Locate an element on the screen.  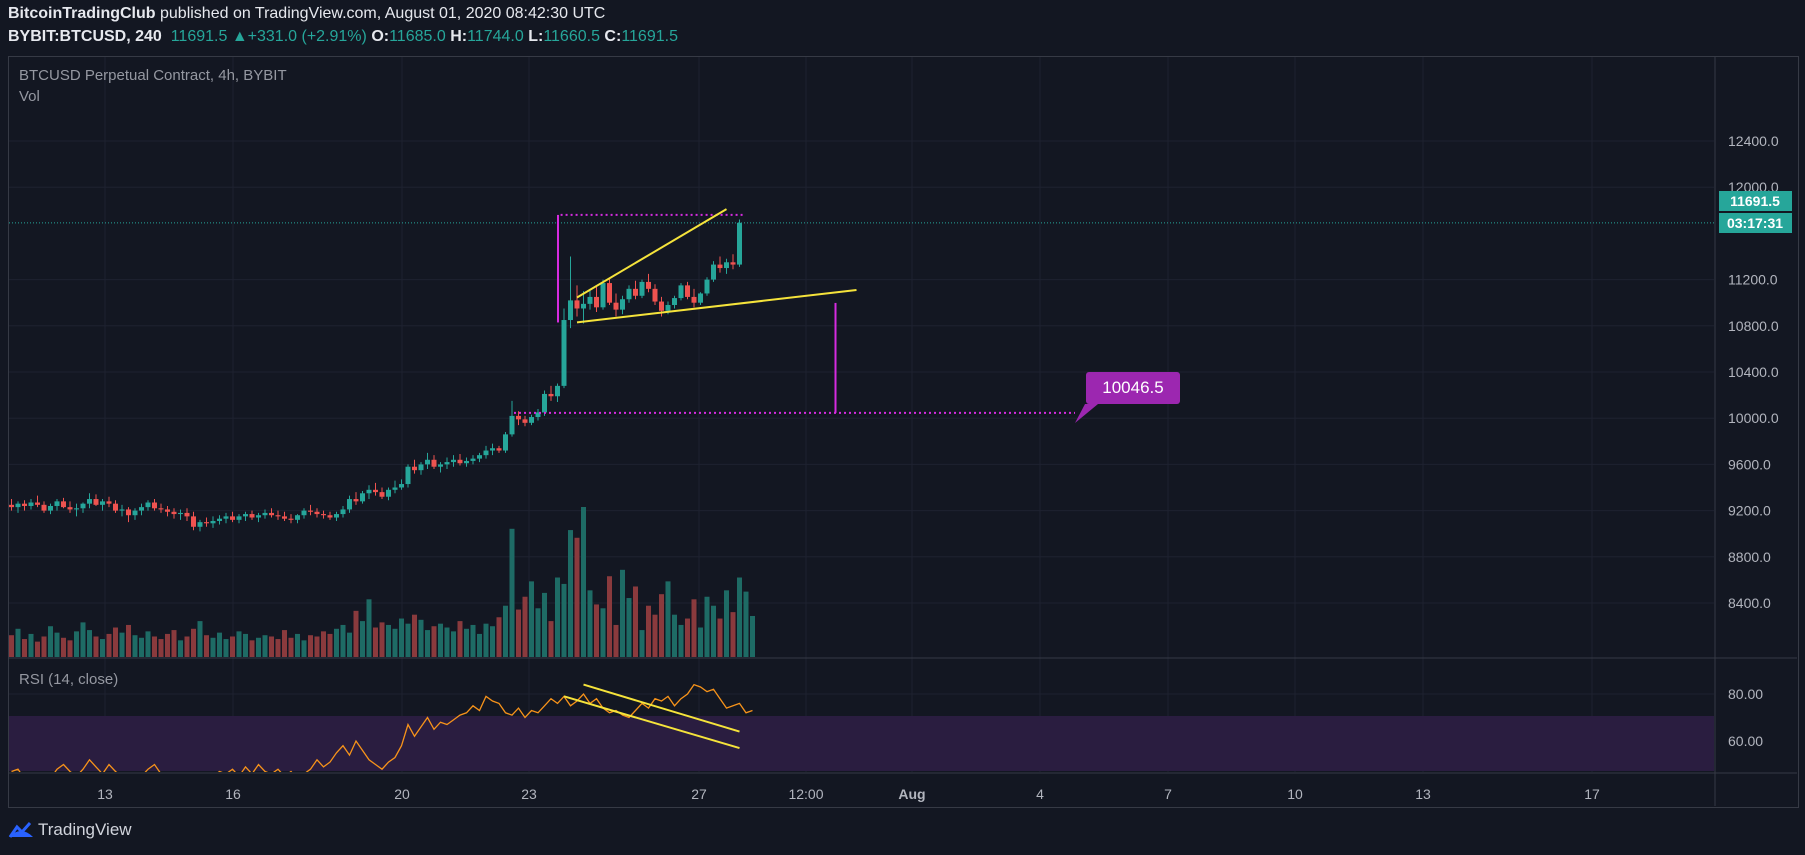
countdown-badge-box is located at coordinates (1755, 223).